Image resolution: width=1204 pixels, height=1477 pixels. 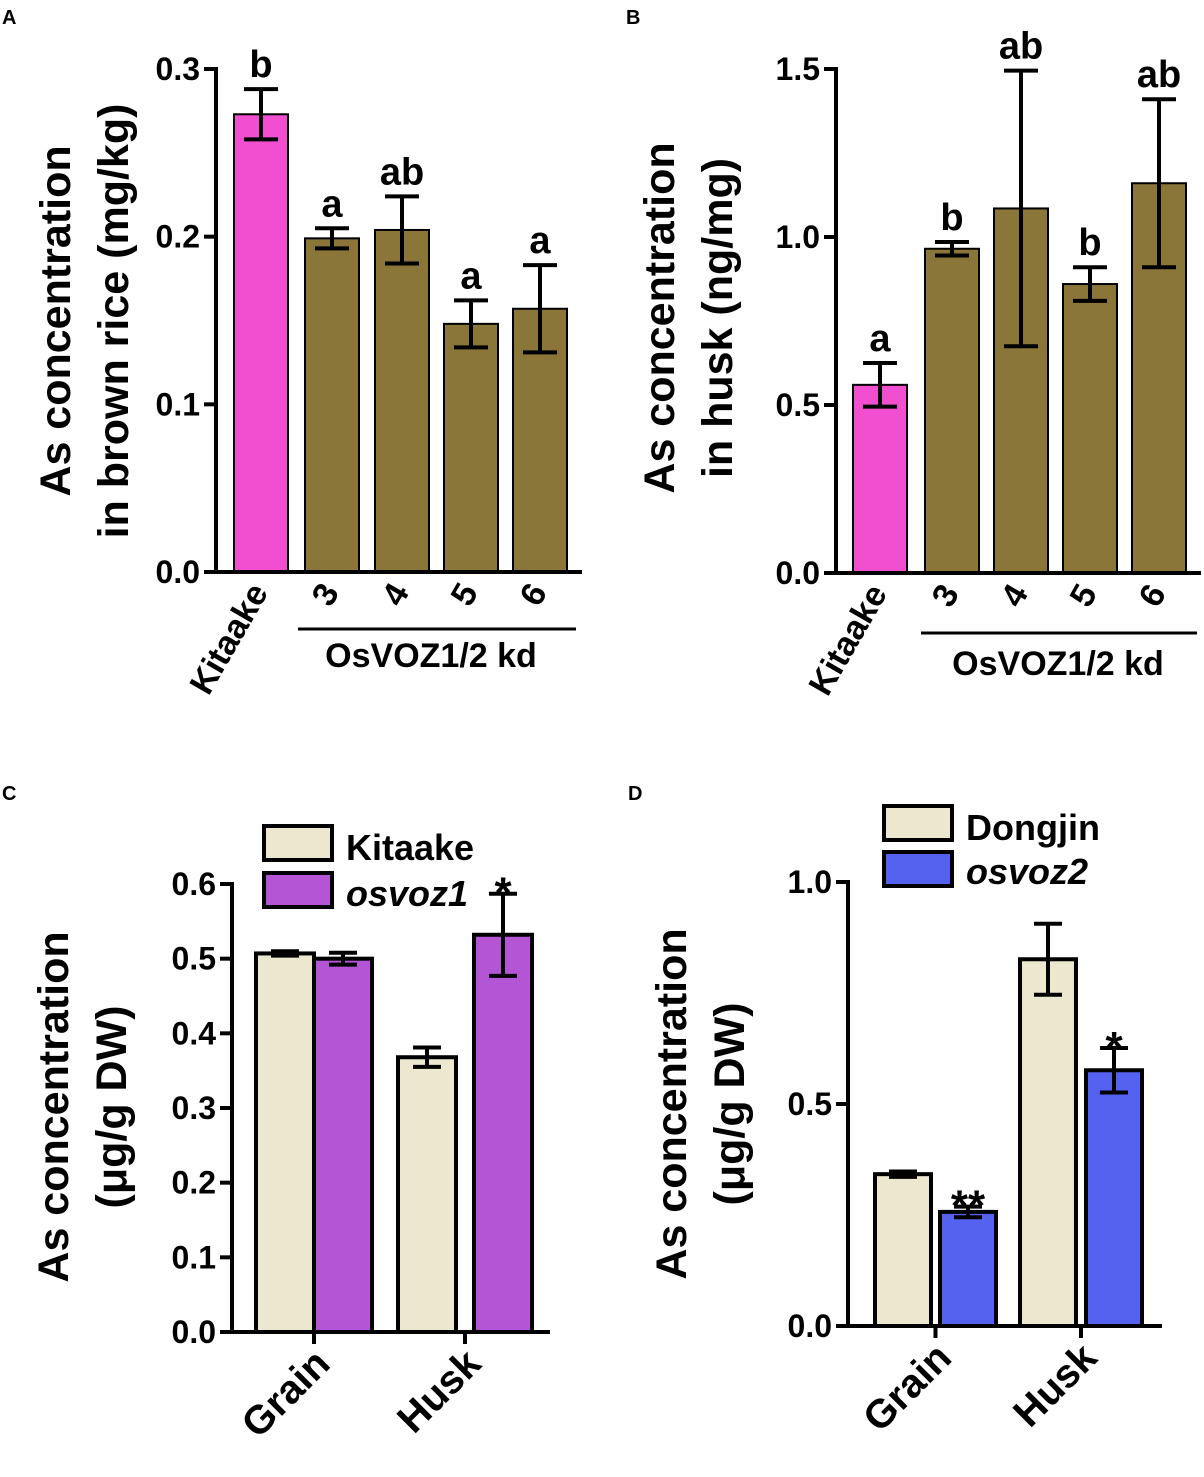 I want to click on legend: Dongjin osvoz2, so click(x=991, y=848).